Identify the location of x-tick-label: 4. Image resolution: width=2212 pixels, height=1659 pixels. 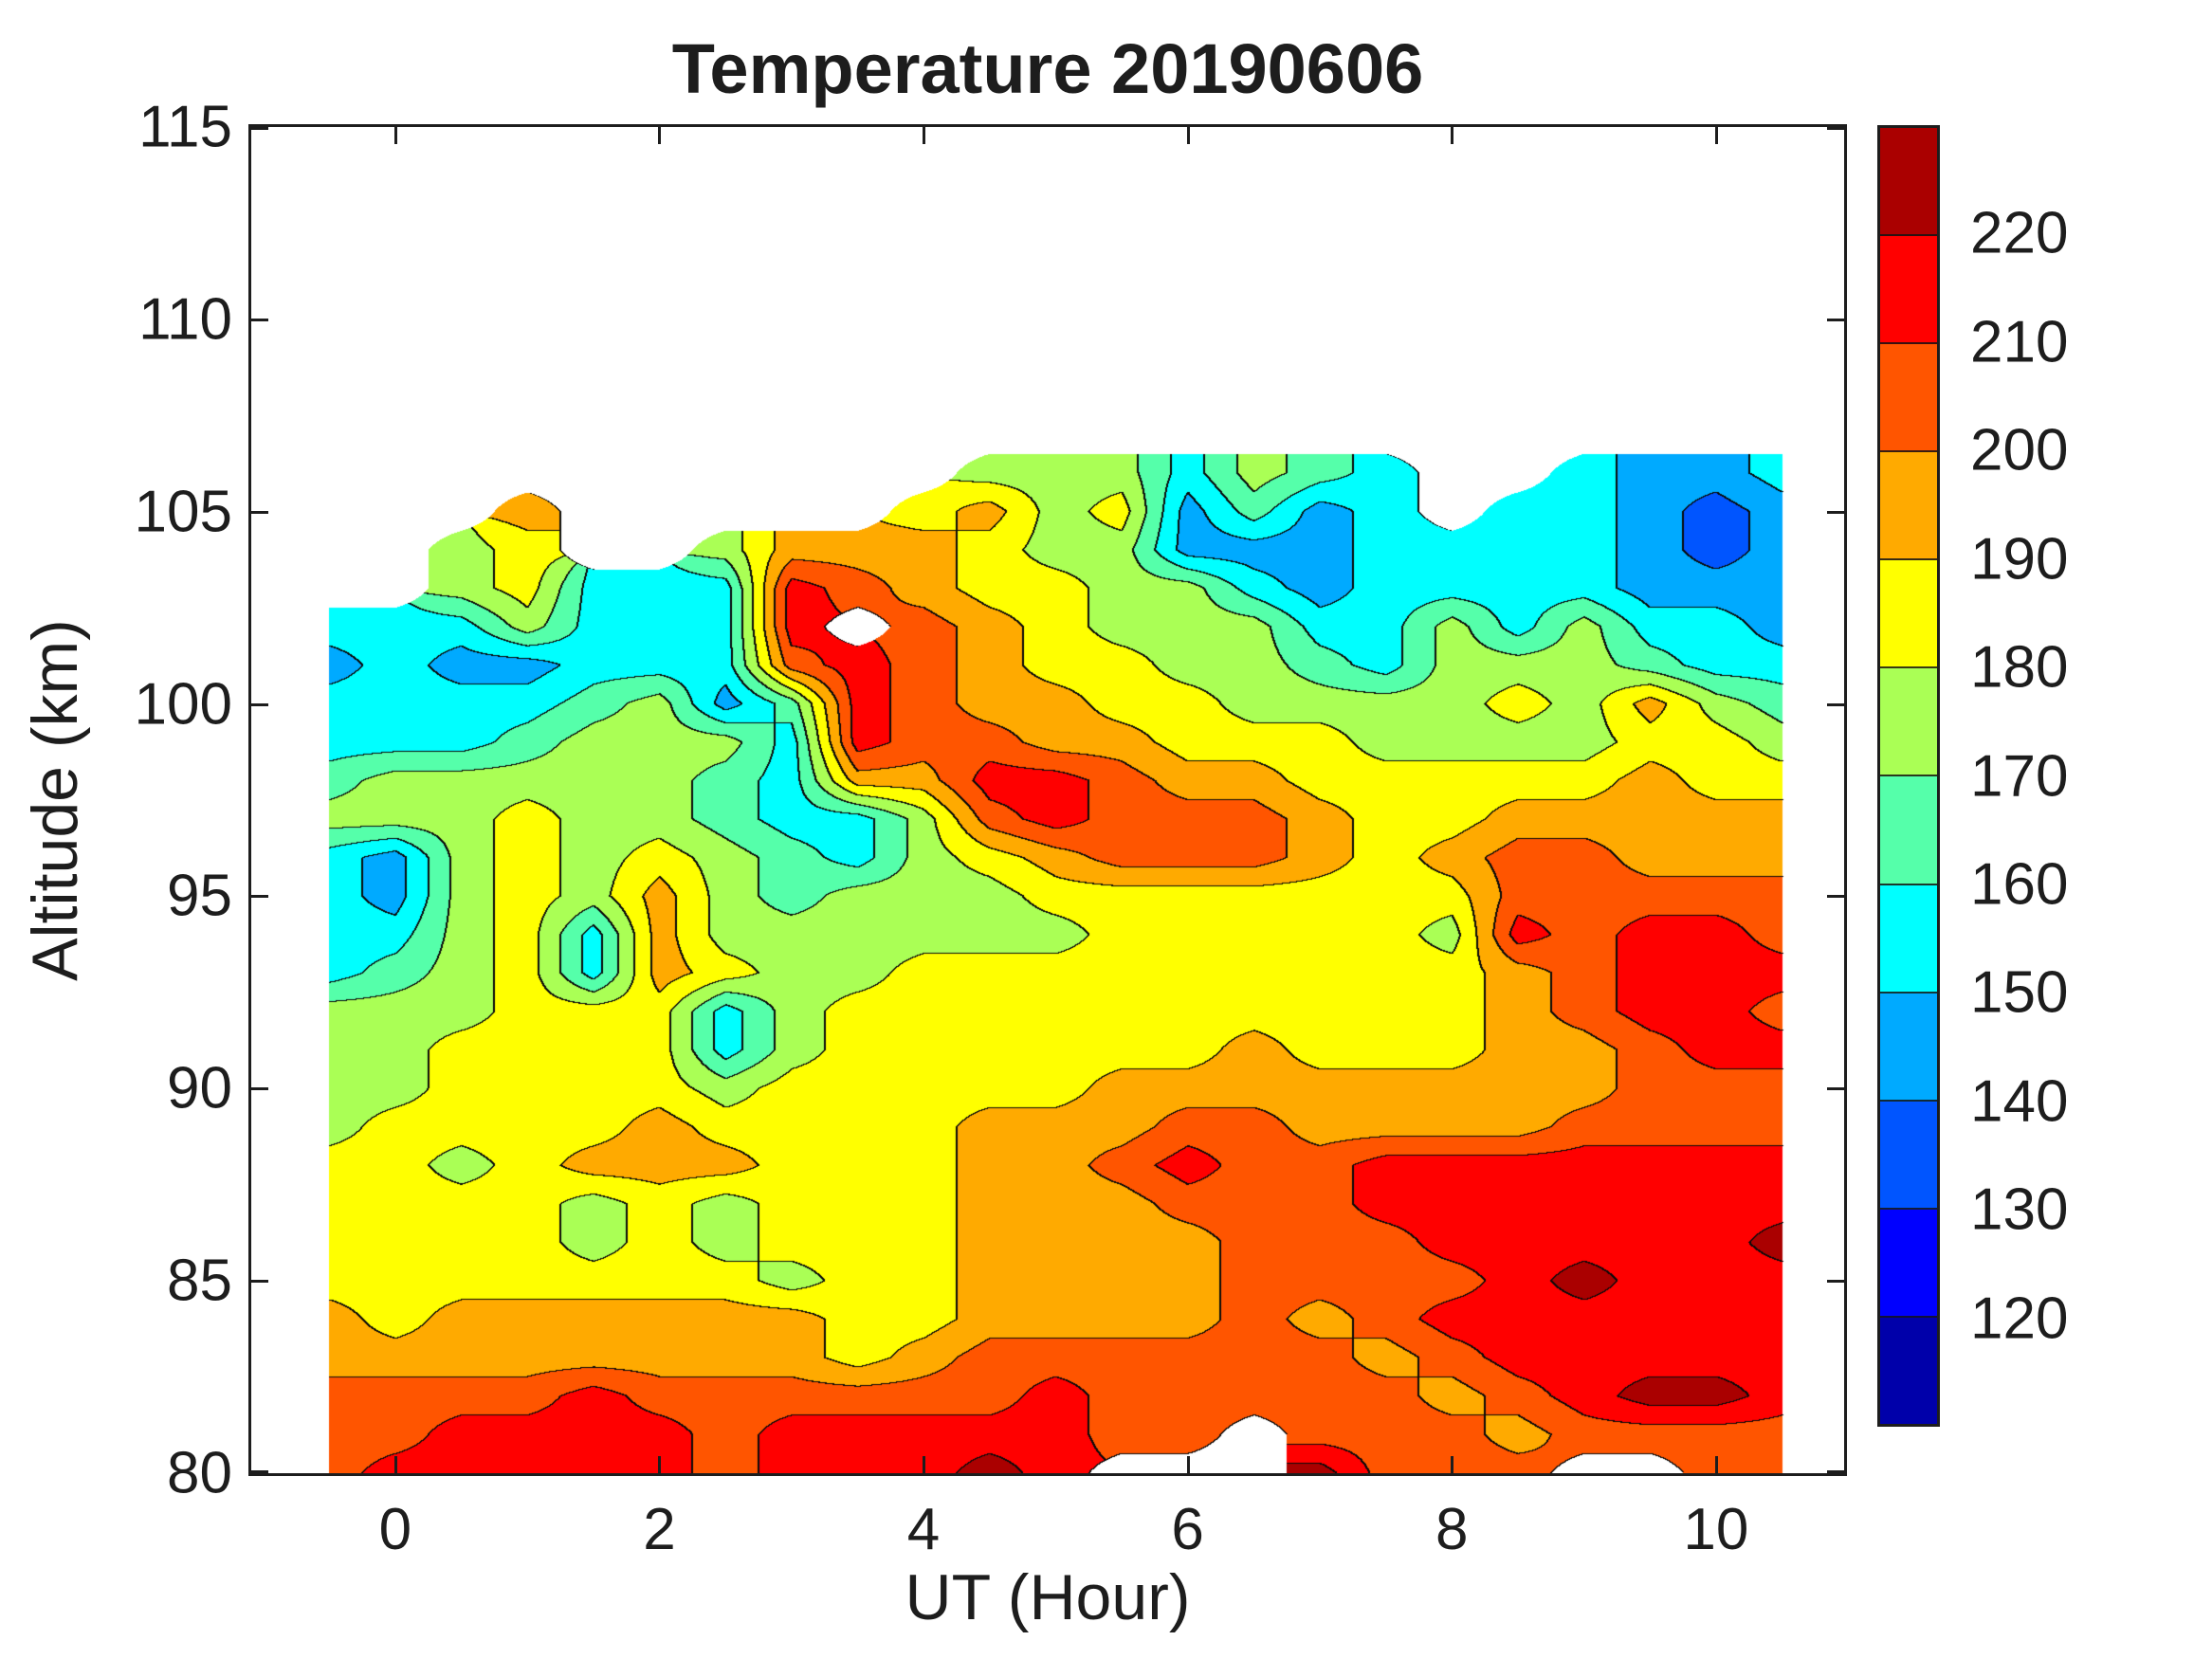
(923, 1529).